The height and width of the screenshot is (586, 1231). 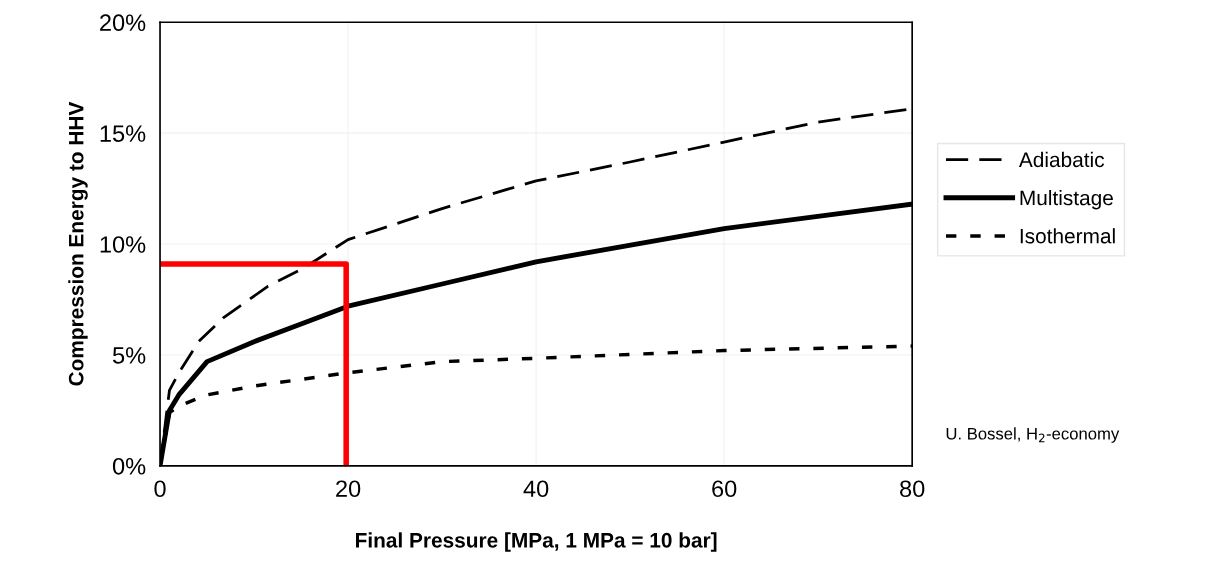 I want to click on legend-label: Isothermal, so click(x=1067, y=236).